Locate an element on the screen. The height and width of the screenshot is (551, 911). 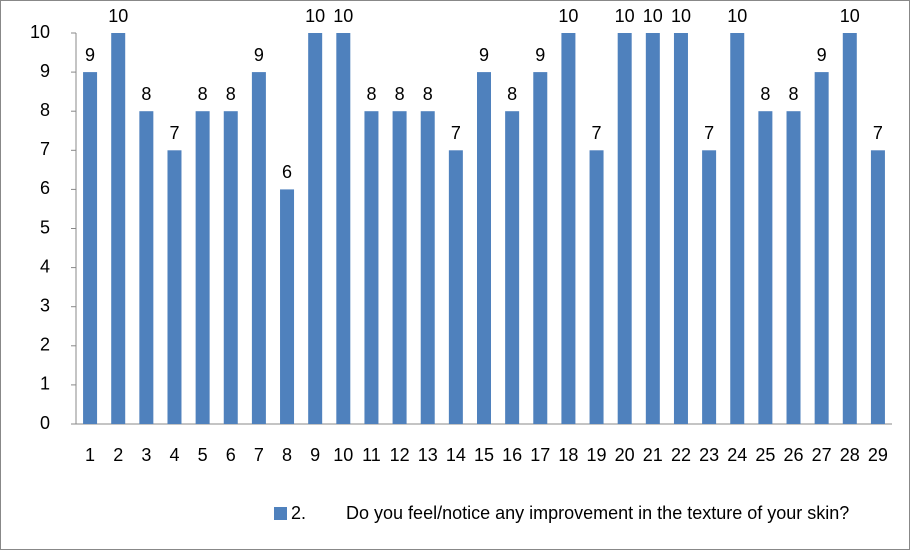
y-tick-label: 7 is located at coordinates (45, 149).